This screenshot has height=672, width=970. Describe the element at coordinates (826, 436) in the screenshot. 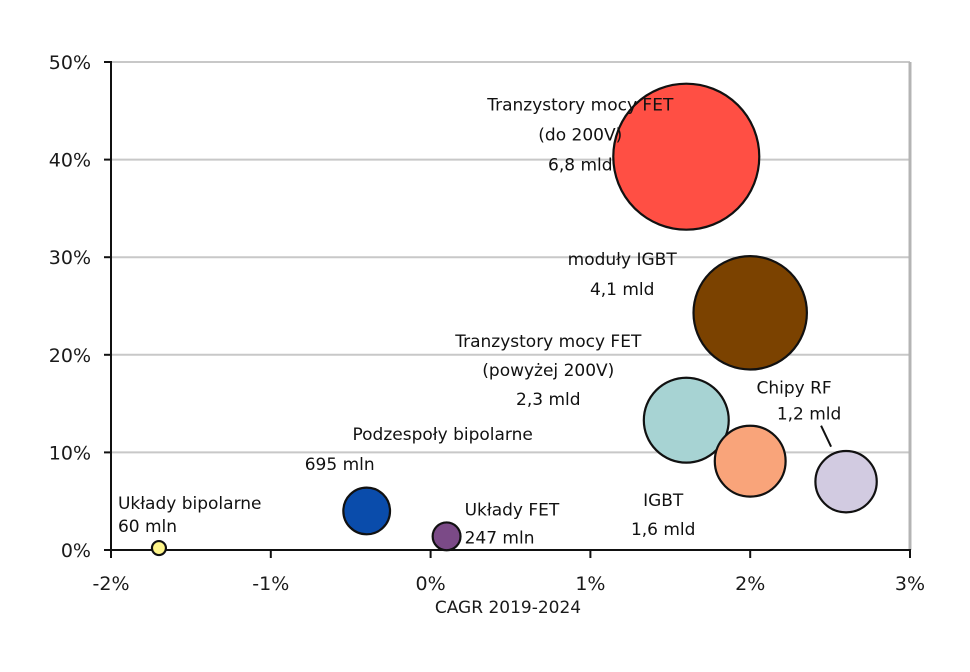

I see `leader-line` at that location.